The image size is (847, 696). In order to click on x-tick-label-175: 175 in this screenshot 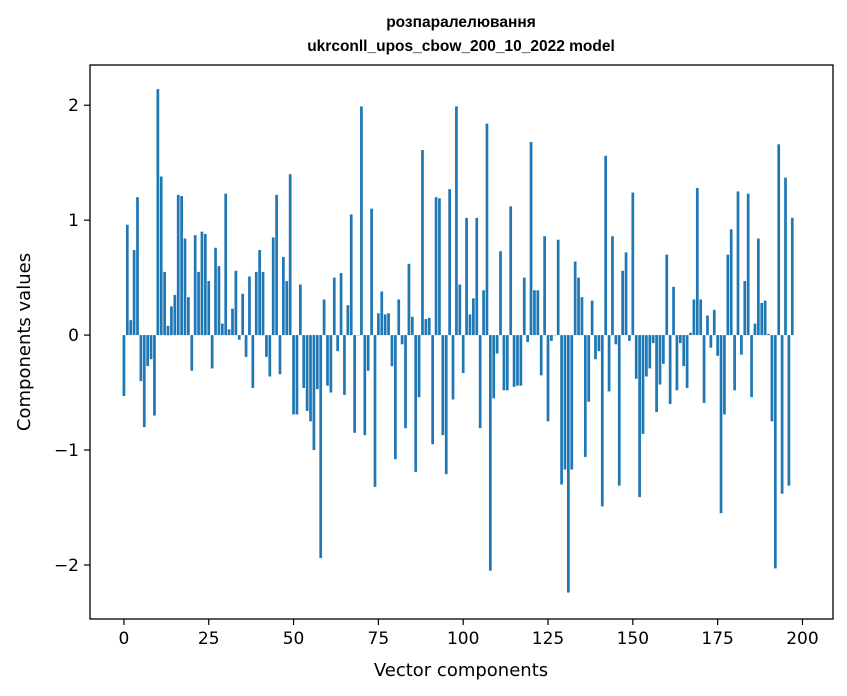, I will do `click(717, 639)`.